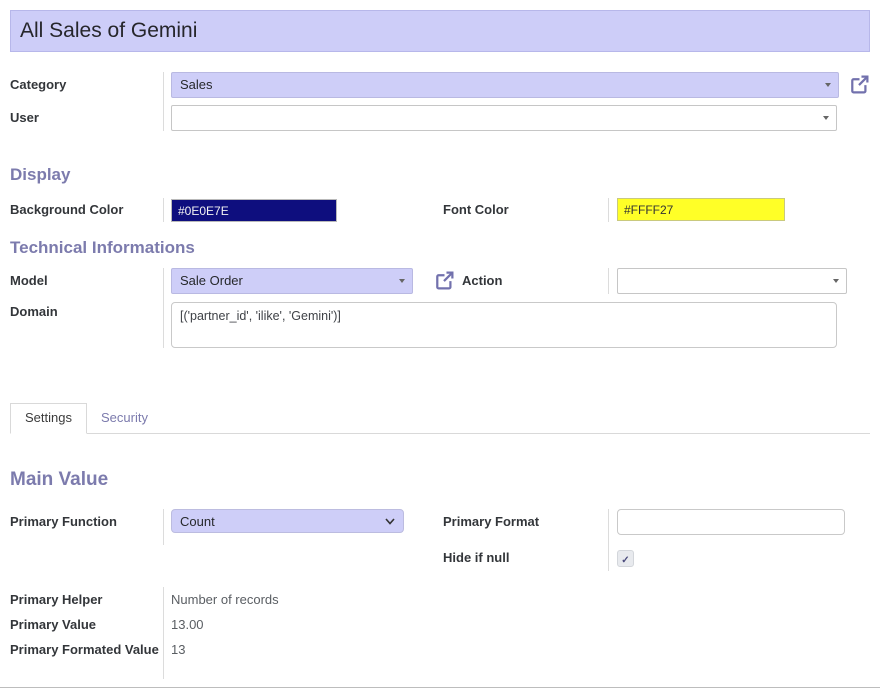 This screenshot has height=689, width=880. Describe the element at coordinates (732, 281) in the screenshot. I see `action-input` at that location.